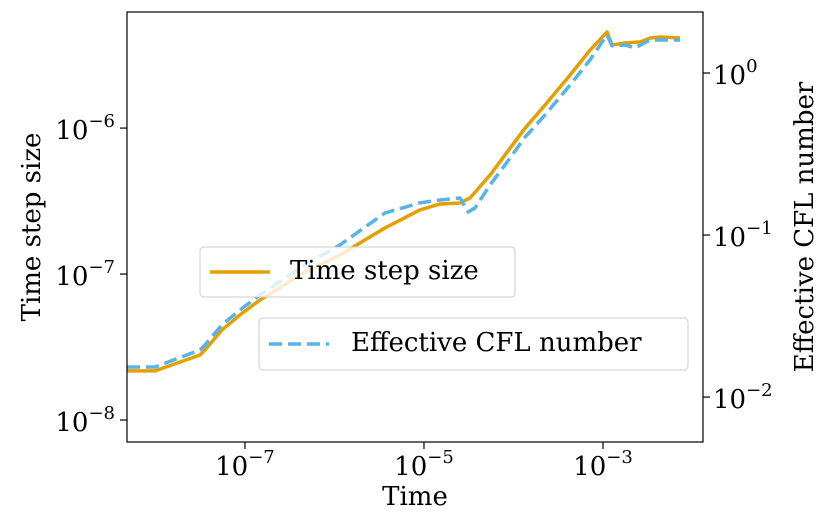 This screenshot has width=831, height=527. Describe the element at coordinates (415, 497) in the screenshot. I see `x-axis-label: Time` at that location.